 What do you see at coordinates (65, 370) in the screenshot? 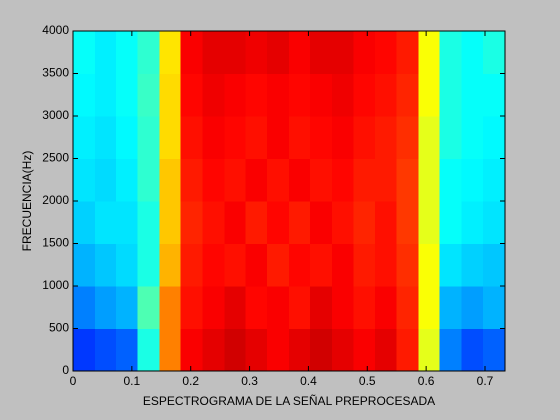
I see `y-tick-label: 0` at bounding box center [65, 370].